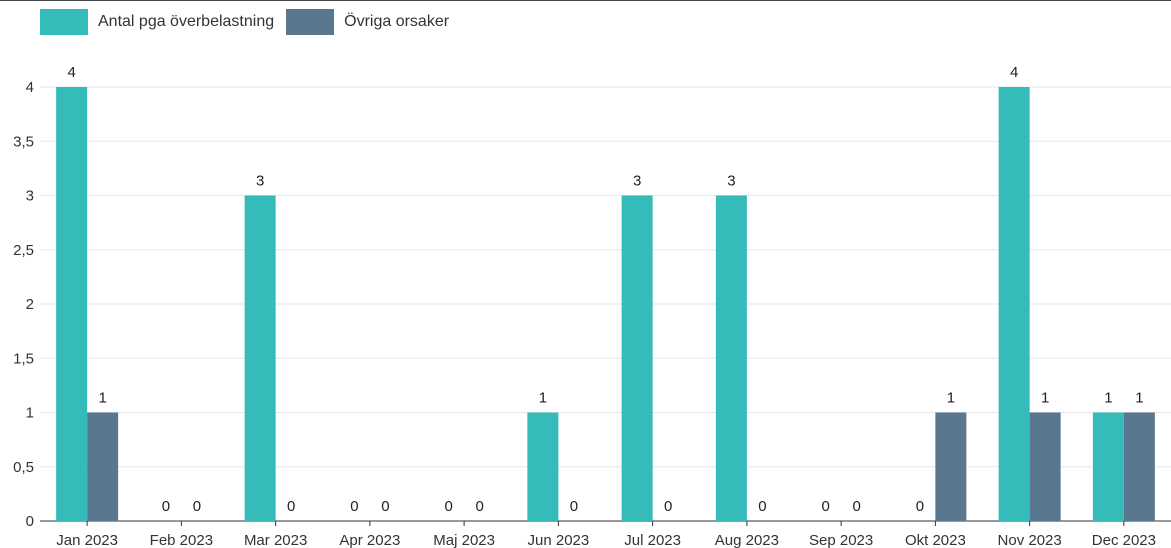 The image size is (1171, 548). Describe the element at coordinates (87, 540) in the screenshot. I see `x-tick-label: Jan 2023` at that location.